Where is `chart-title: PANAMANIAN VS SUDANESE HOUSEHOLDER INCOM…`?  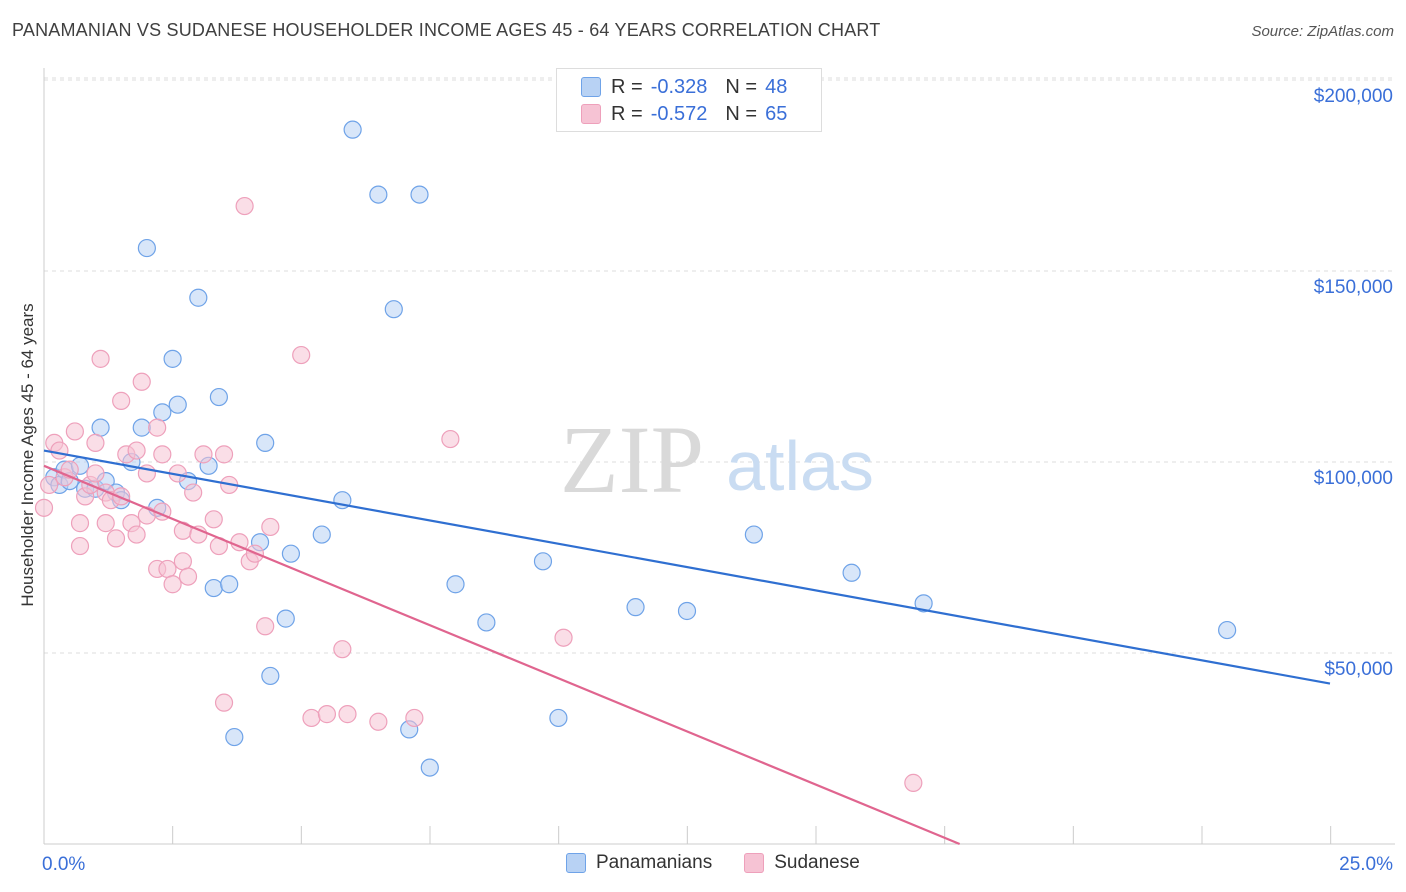
chart-title: PANAMANIAN VS SUDANESE HOUSEHOLDER INCOM… is located at coordinates (446, 30).